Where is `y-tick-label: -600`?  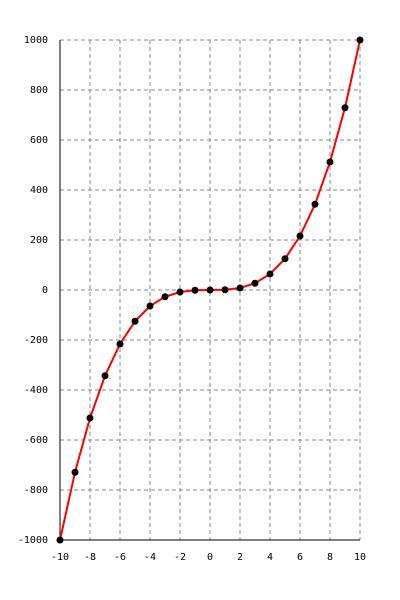
y-tick-label: -600 is located at coordinates (36, 440).